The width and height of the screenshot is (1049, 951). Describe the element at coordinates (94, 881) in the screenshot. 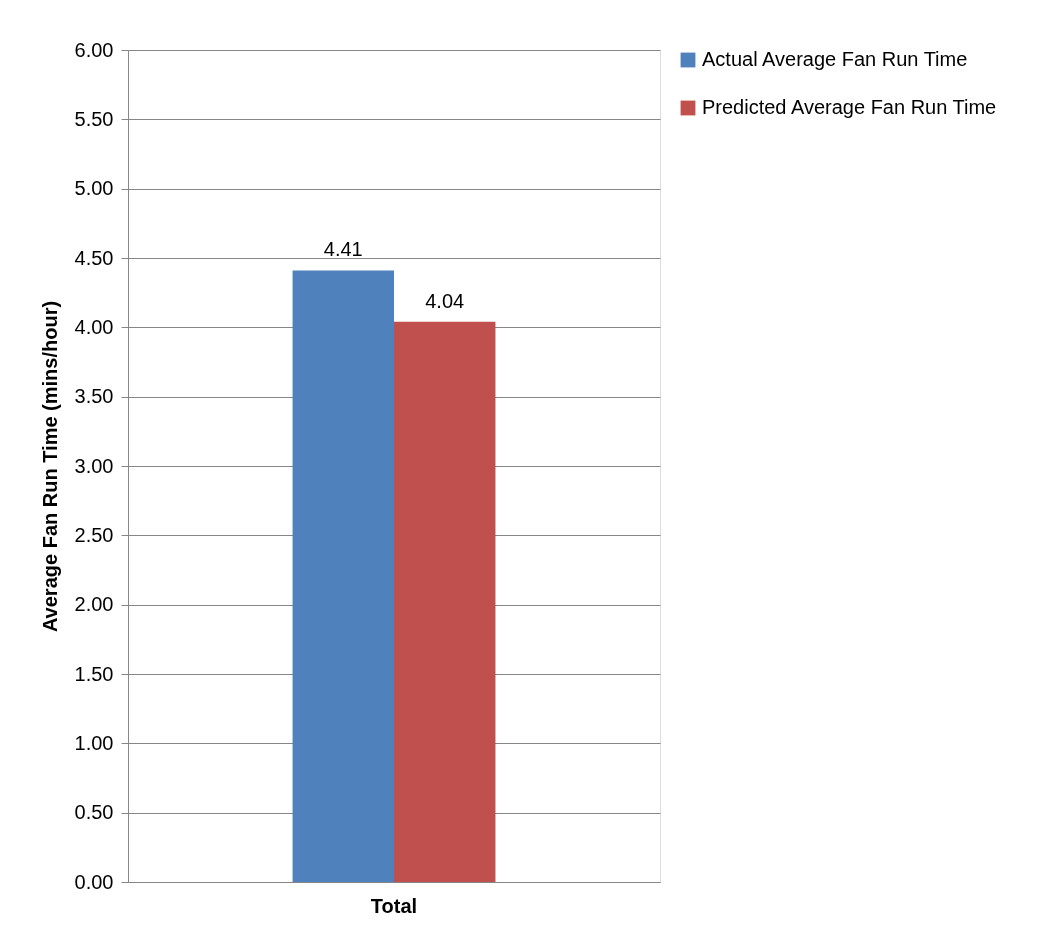

I see `y-tick-label: 0.00` at that location.